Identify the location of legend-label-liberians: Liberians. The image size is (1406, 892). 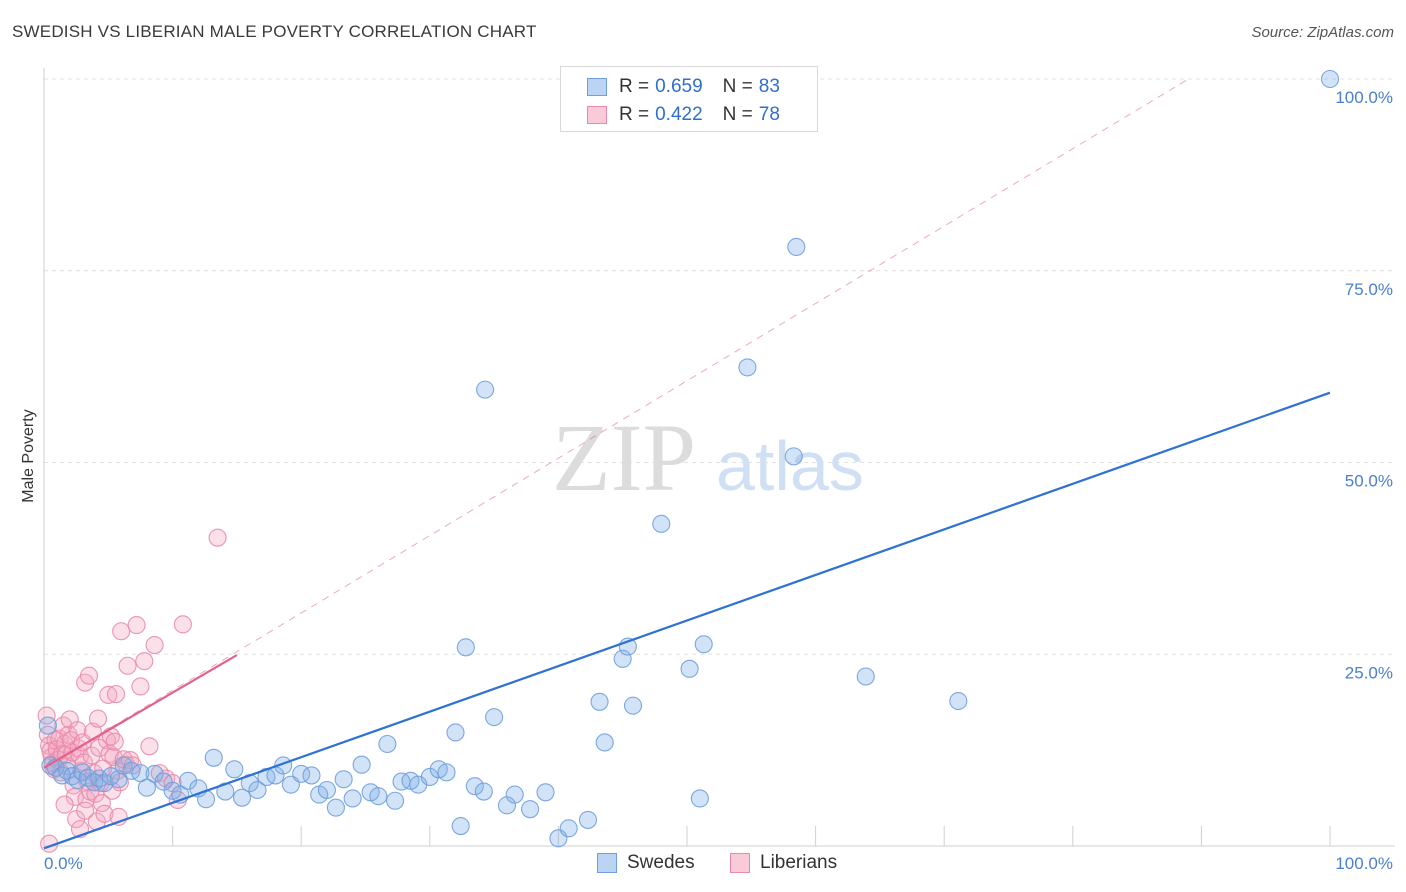
(799, 862).